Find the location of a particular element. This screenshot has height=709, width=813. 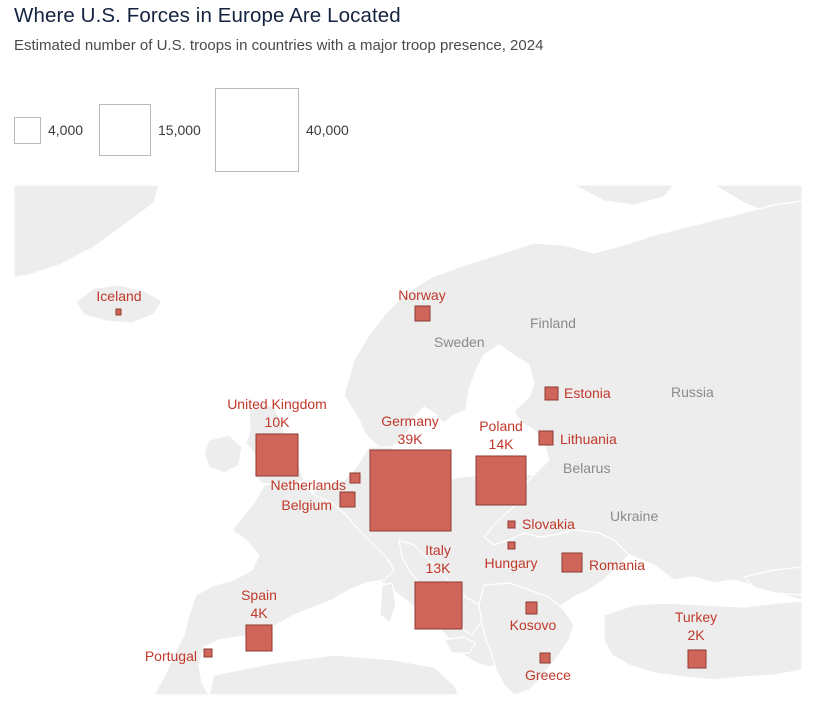

label-norway: Norway is located at coordinates (421, 295).